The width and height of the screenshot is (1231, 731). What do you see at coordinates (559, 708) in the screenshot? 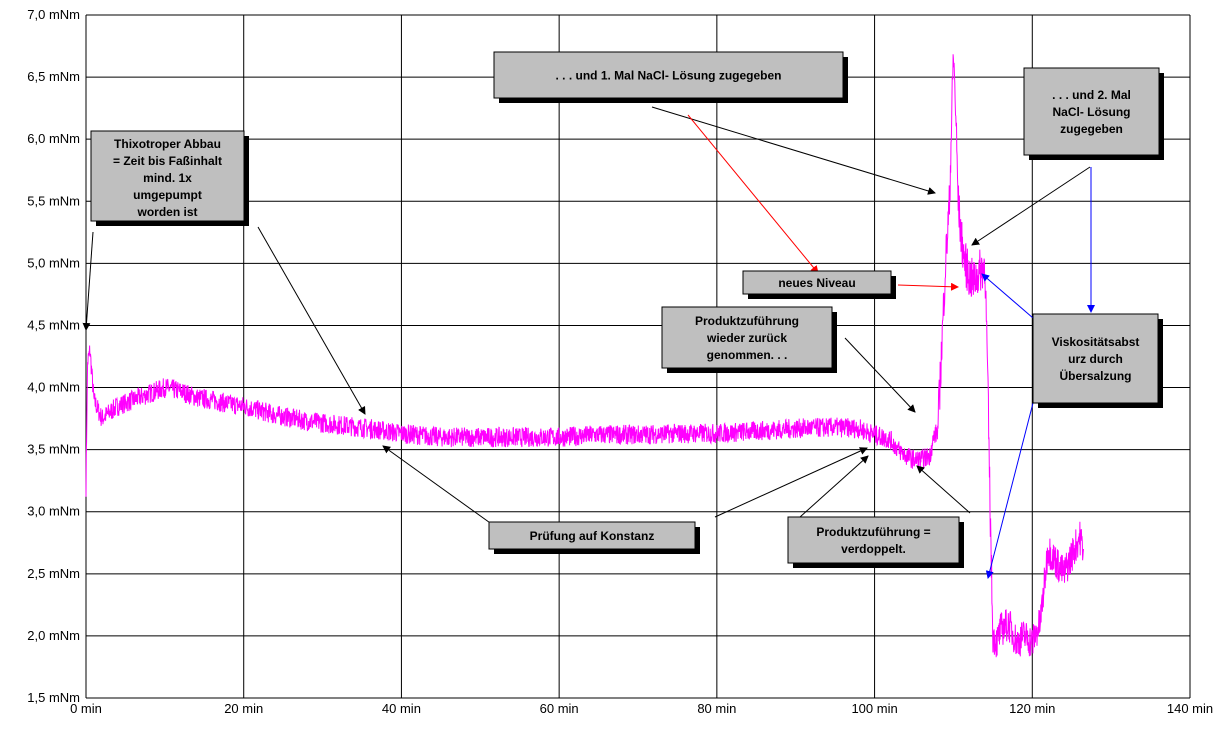
I see `x-tick-label: 60 min` at bounding box center [559, 708].